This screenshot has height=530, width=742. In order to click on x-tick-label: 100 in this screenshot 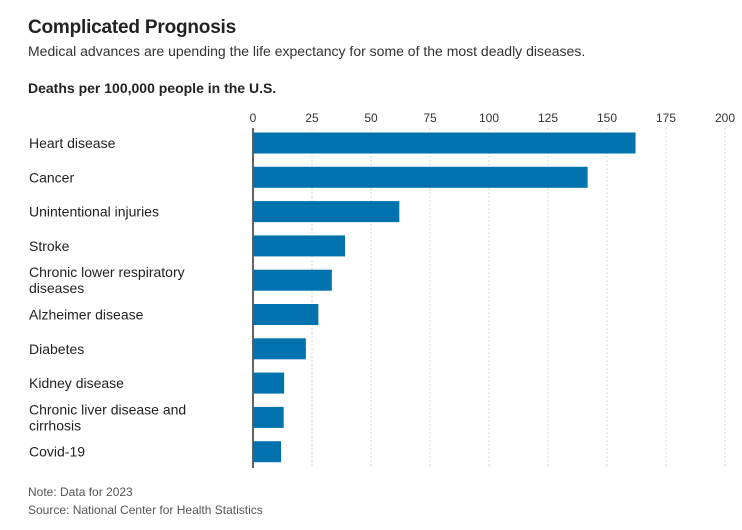, I will do `click(489, 118)`.